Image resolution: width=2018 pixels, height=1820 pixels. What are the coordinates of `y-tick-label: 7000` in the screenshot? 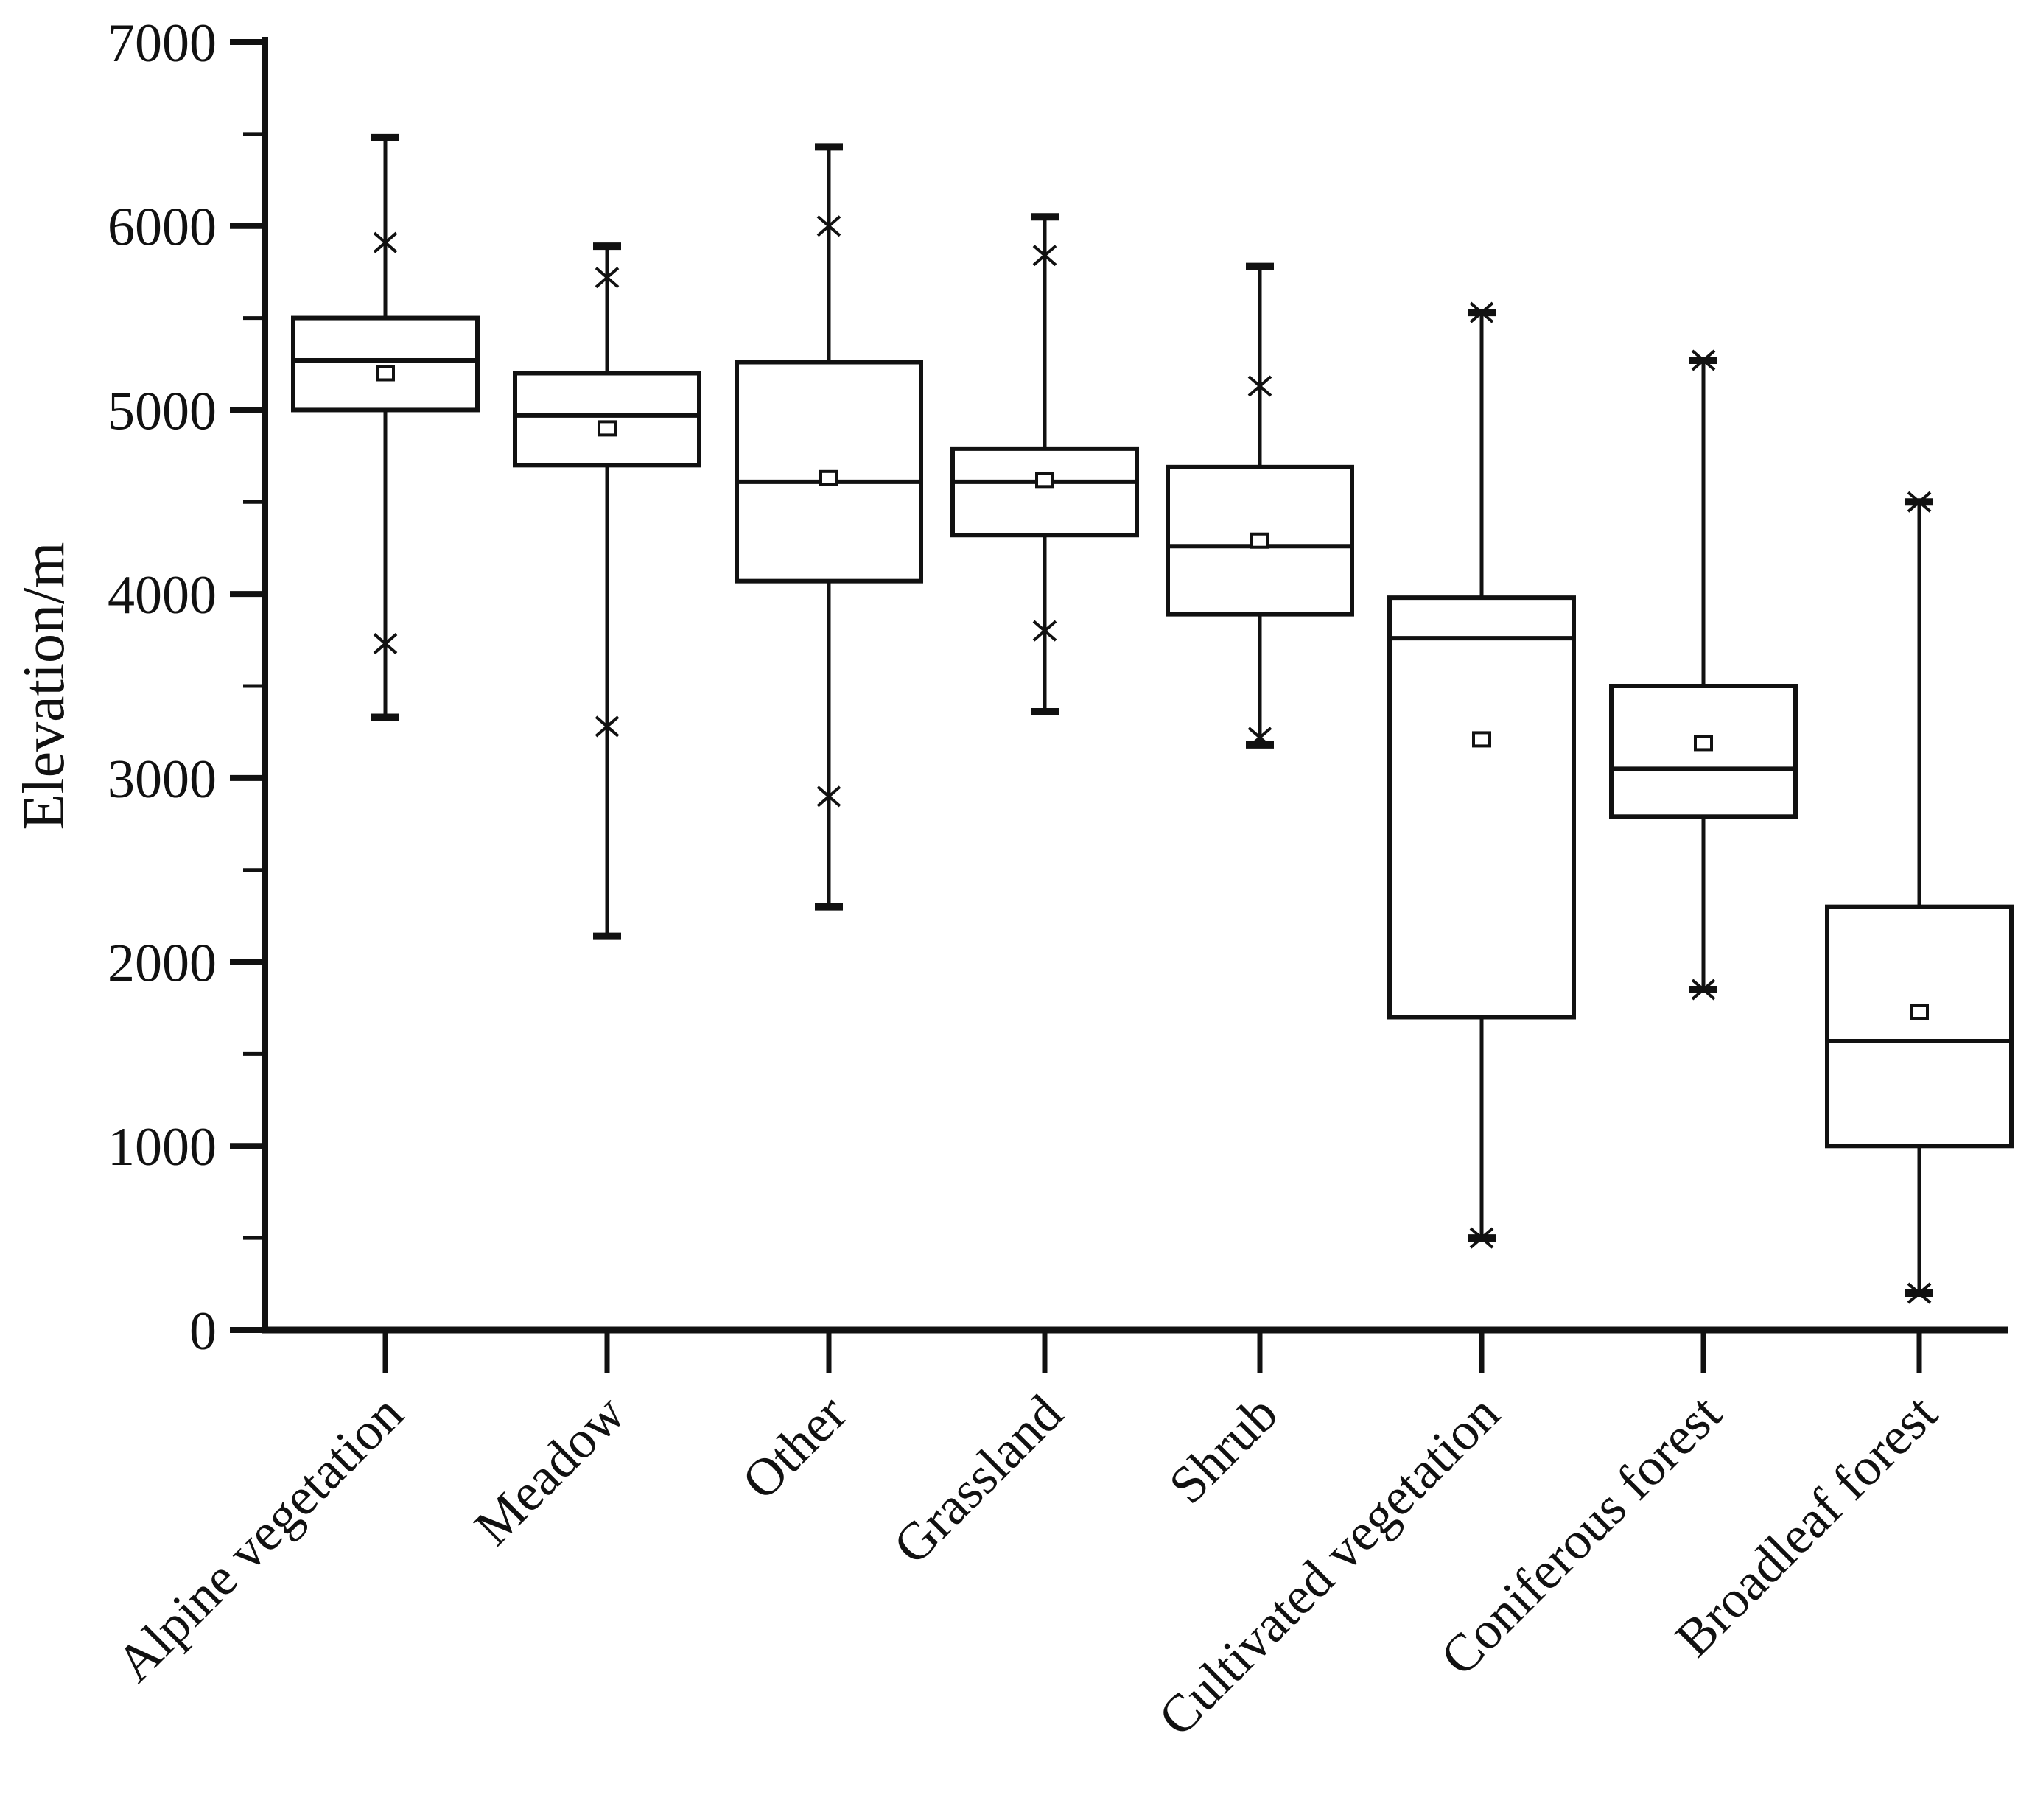 It's located at (162, 43).